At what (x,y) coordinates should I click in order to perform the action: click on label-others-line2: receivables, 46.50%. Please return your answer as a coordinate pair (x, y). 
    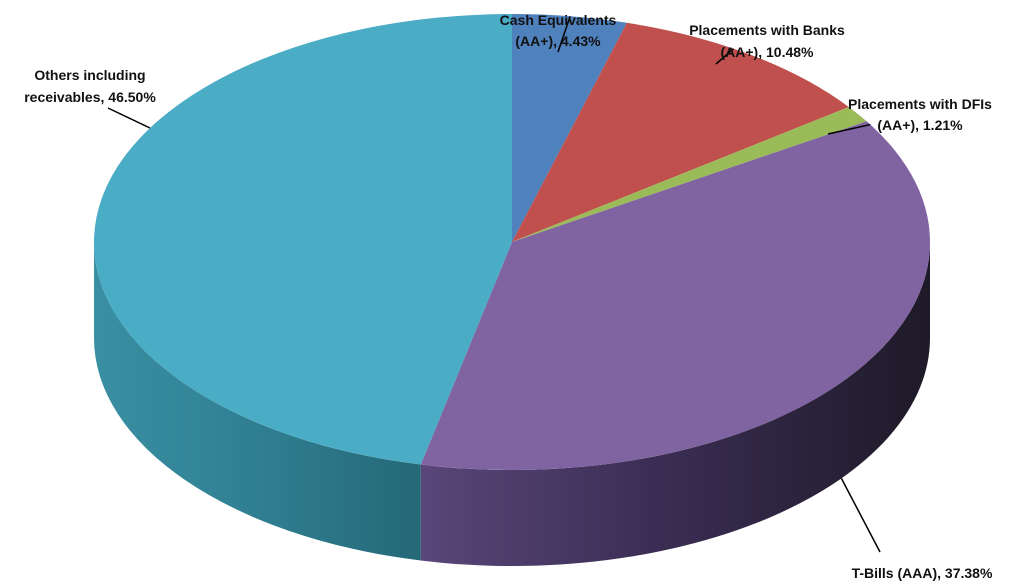
    Looking at the image, I should click on (90, 97).